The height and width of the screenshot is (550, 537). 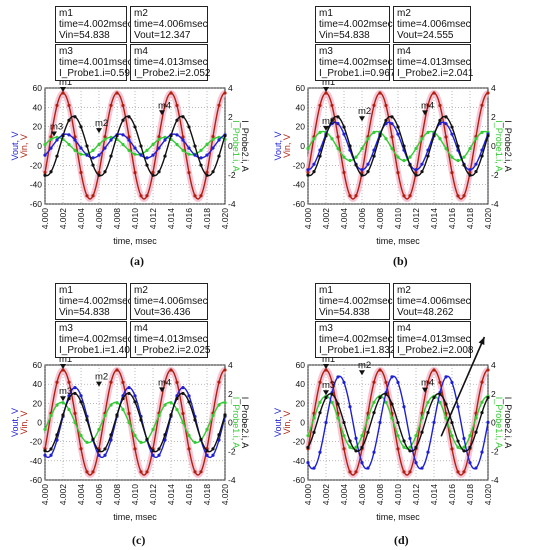 What do you see at coordinates (63, 219) in the screenshot?
I see `tick-label-x: 4.002` at bounding box center [63, 219].